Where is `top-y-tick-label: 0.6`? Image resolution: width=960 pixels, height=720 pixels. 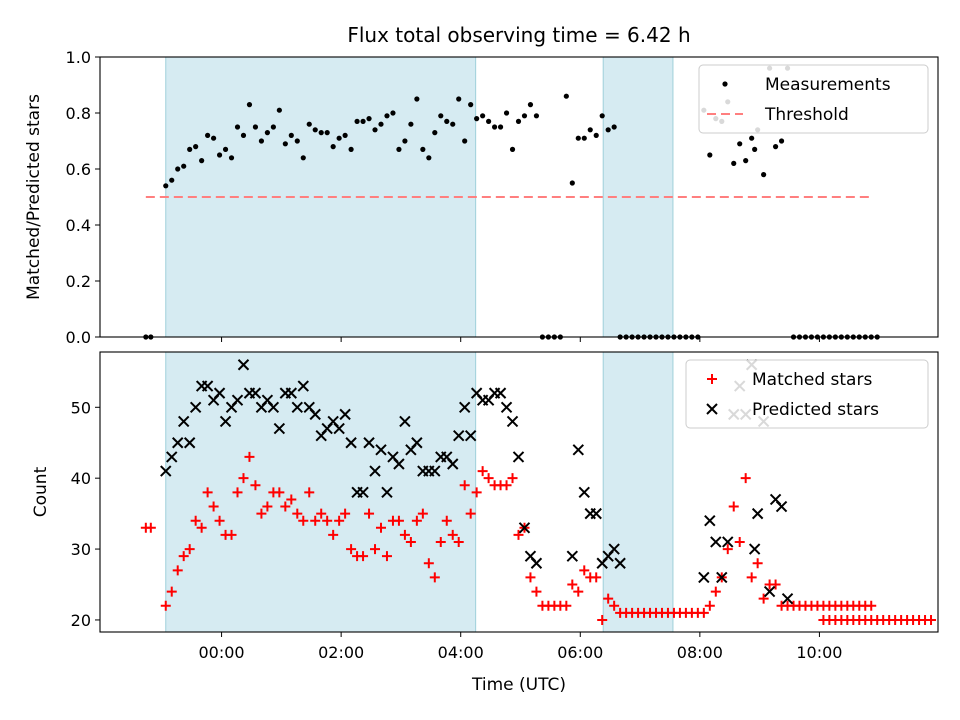 top-y-tick-label: 0.6 is located at coordinates (78, 169).